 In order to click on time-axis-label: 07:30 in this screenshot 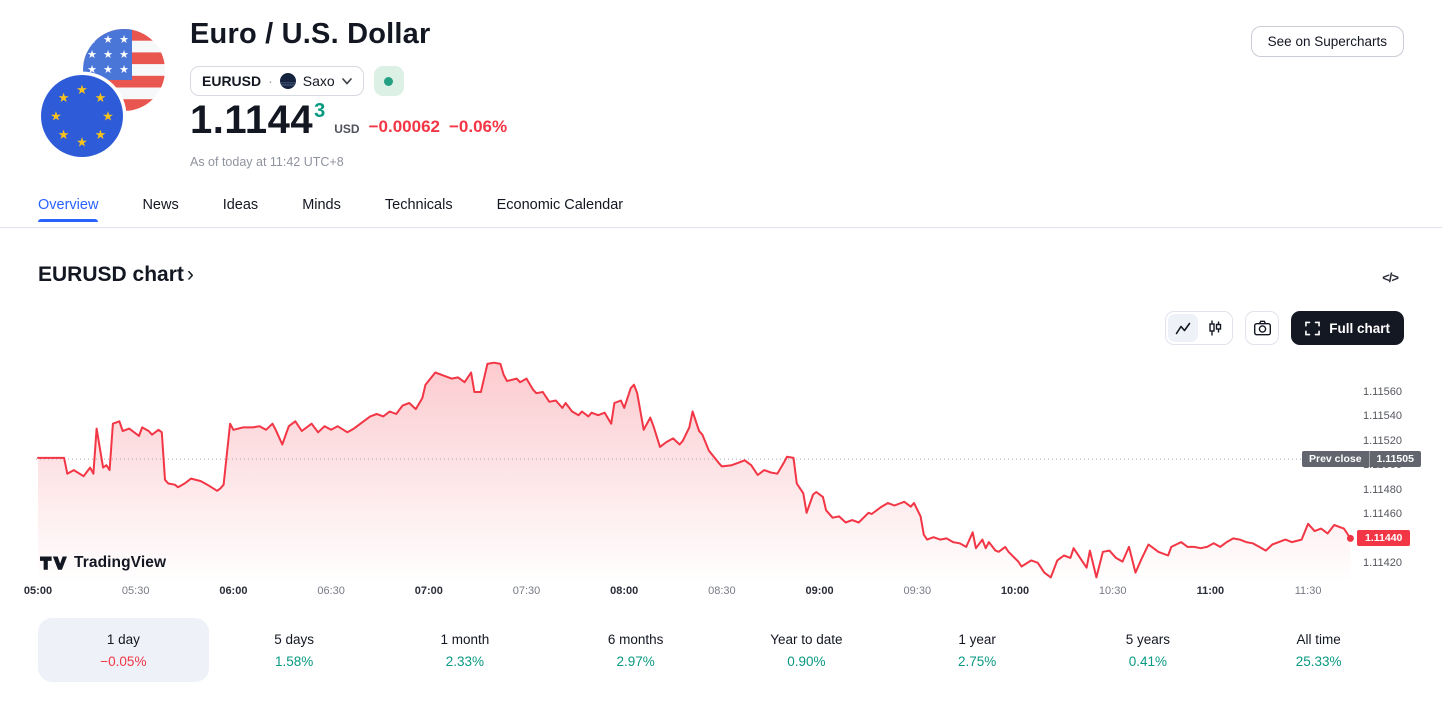, I will do `click(526, 591)`.